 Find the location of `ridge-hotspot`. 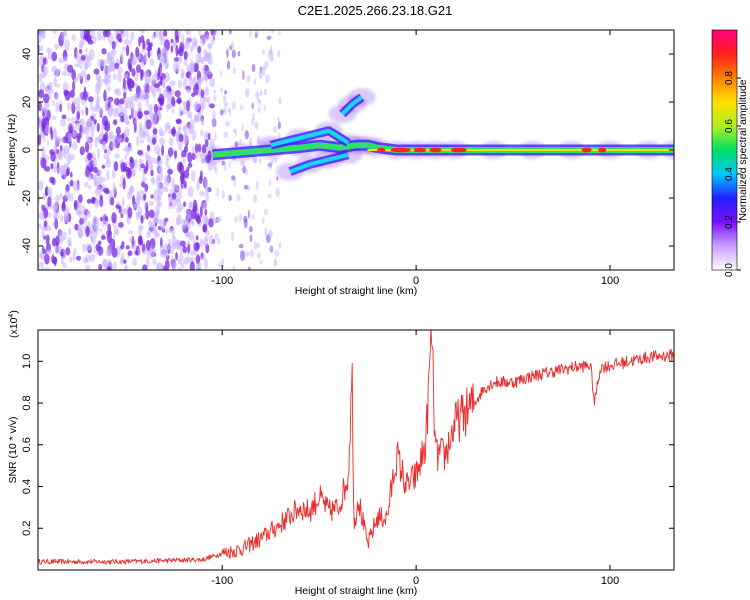

ridge-hotspot is located at coordinates (381, 150).